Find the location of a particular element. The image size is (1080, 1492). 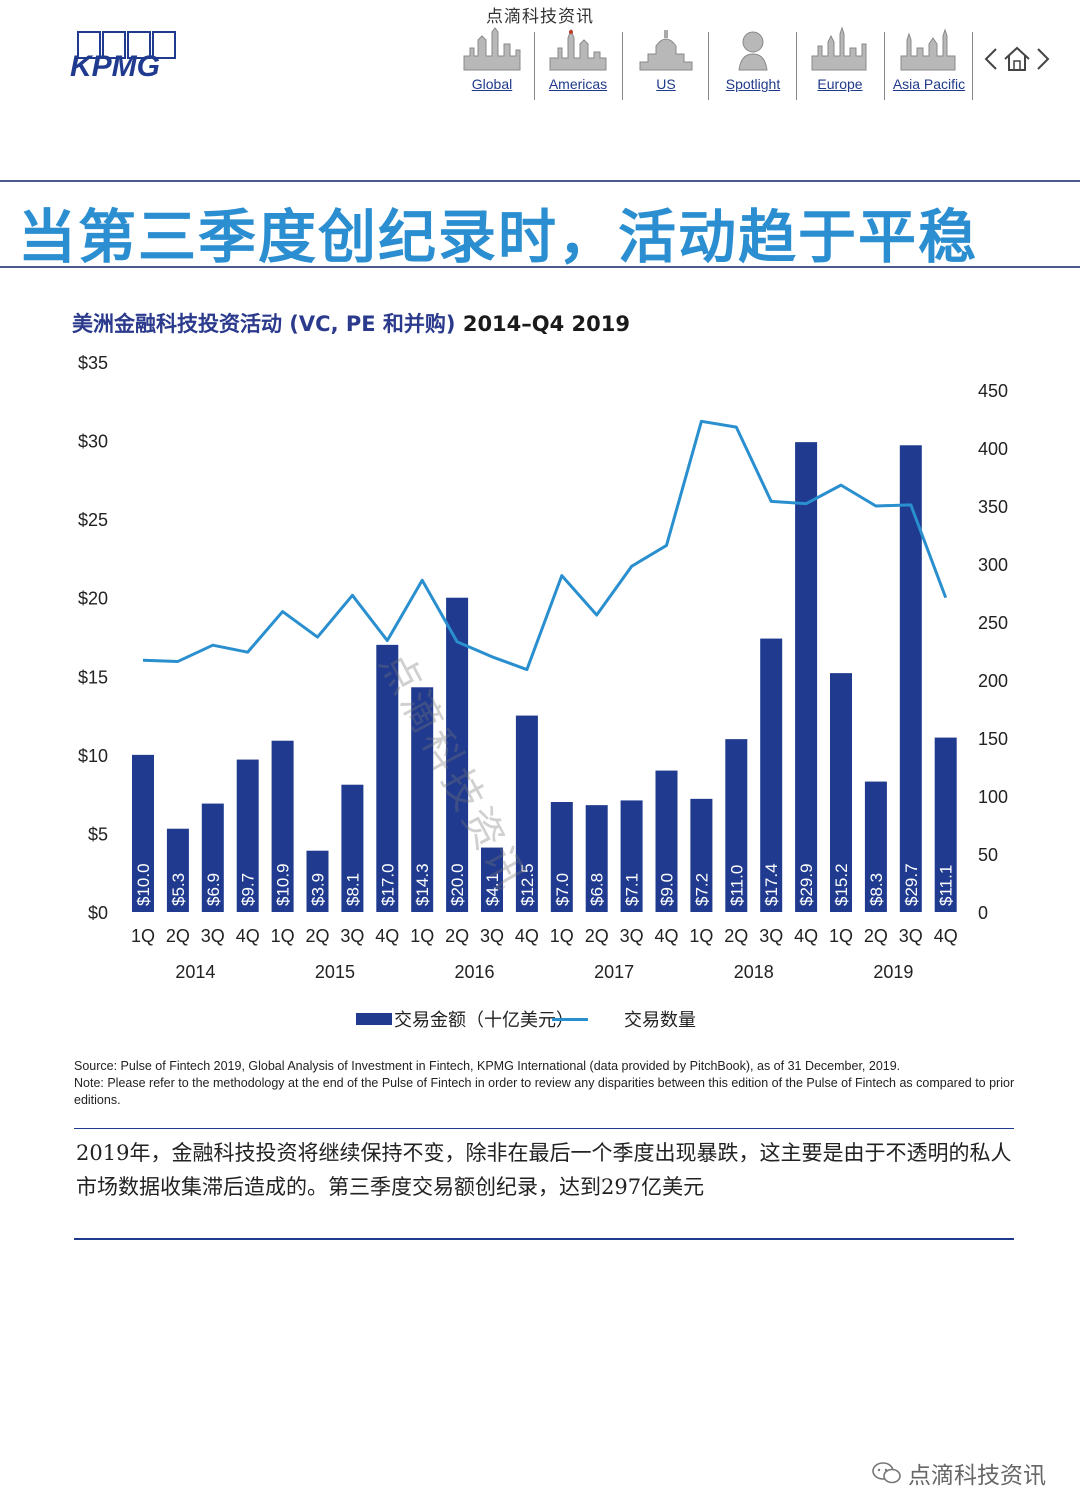

chart-title-range: 2014–Q4 2019 is located at coordinates (546, 324).